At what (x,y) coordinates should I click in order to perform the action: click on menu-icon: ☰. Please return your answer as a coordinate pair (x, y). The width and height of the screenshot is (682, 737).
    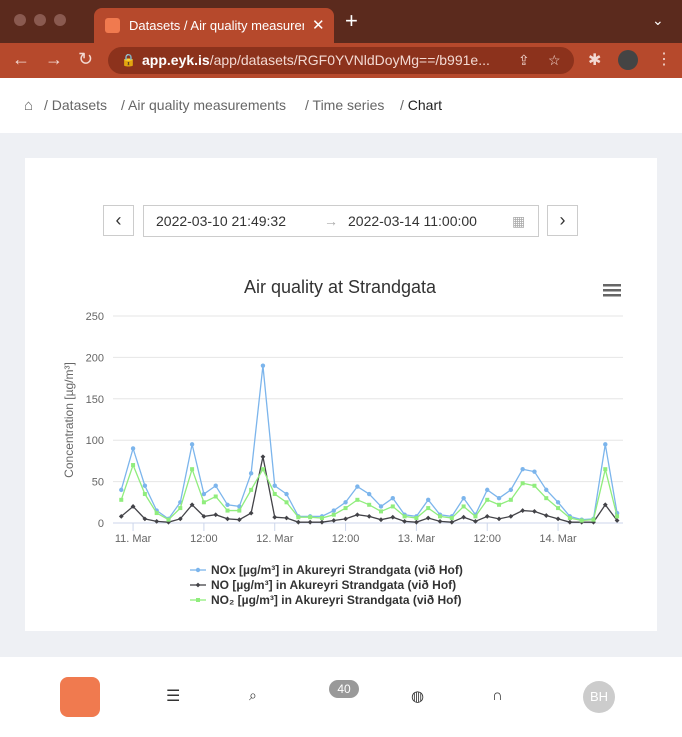
    Looking at the image, I should click on (173, 696).